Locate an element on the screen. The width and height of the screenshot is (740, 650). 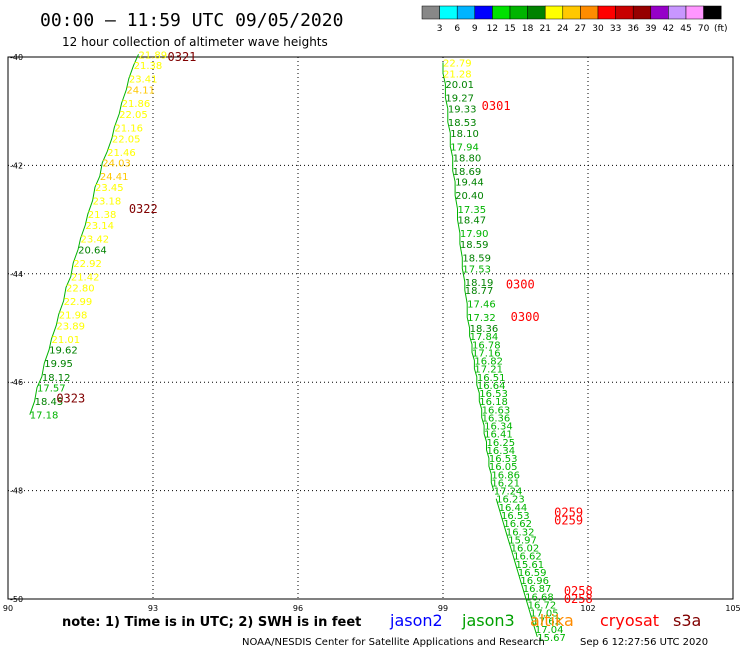
wave-height-label: 20.64 is located at coordinates (92, 250).